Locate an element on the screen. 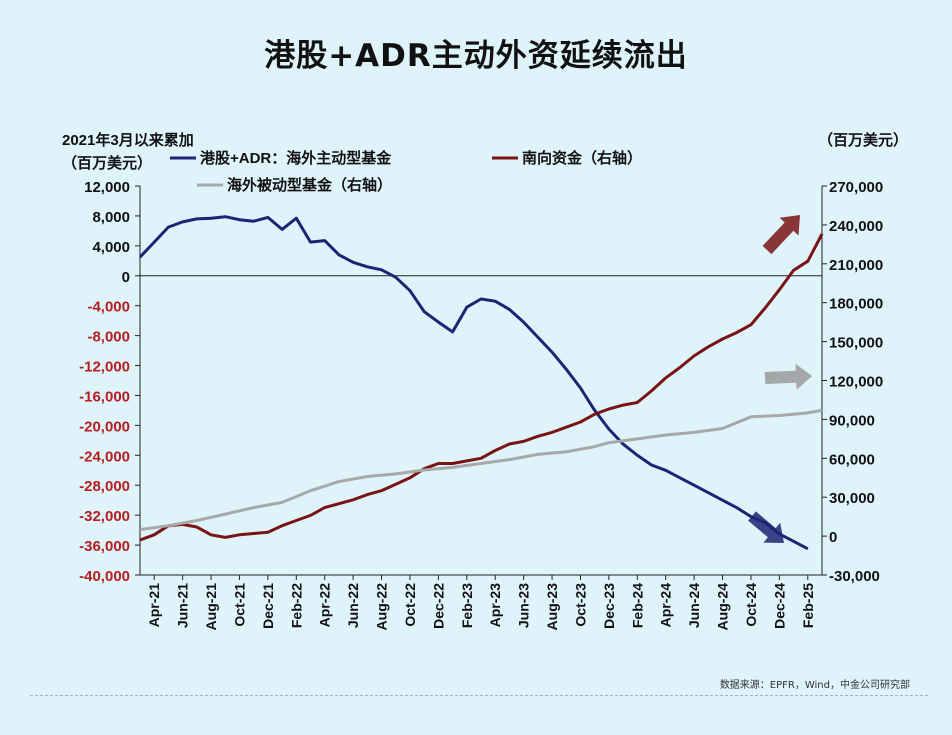 The image size is (952, 735). x-tick-label: Aug-23 is located at coordinates (552, 607).